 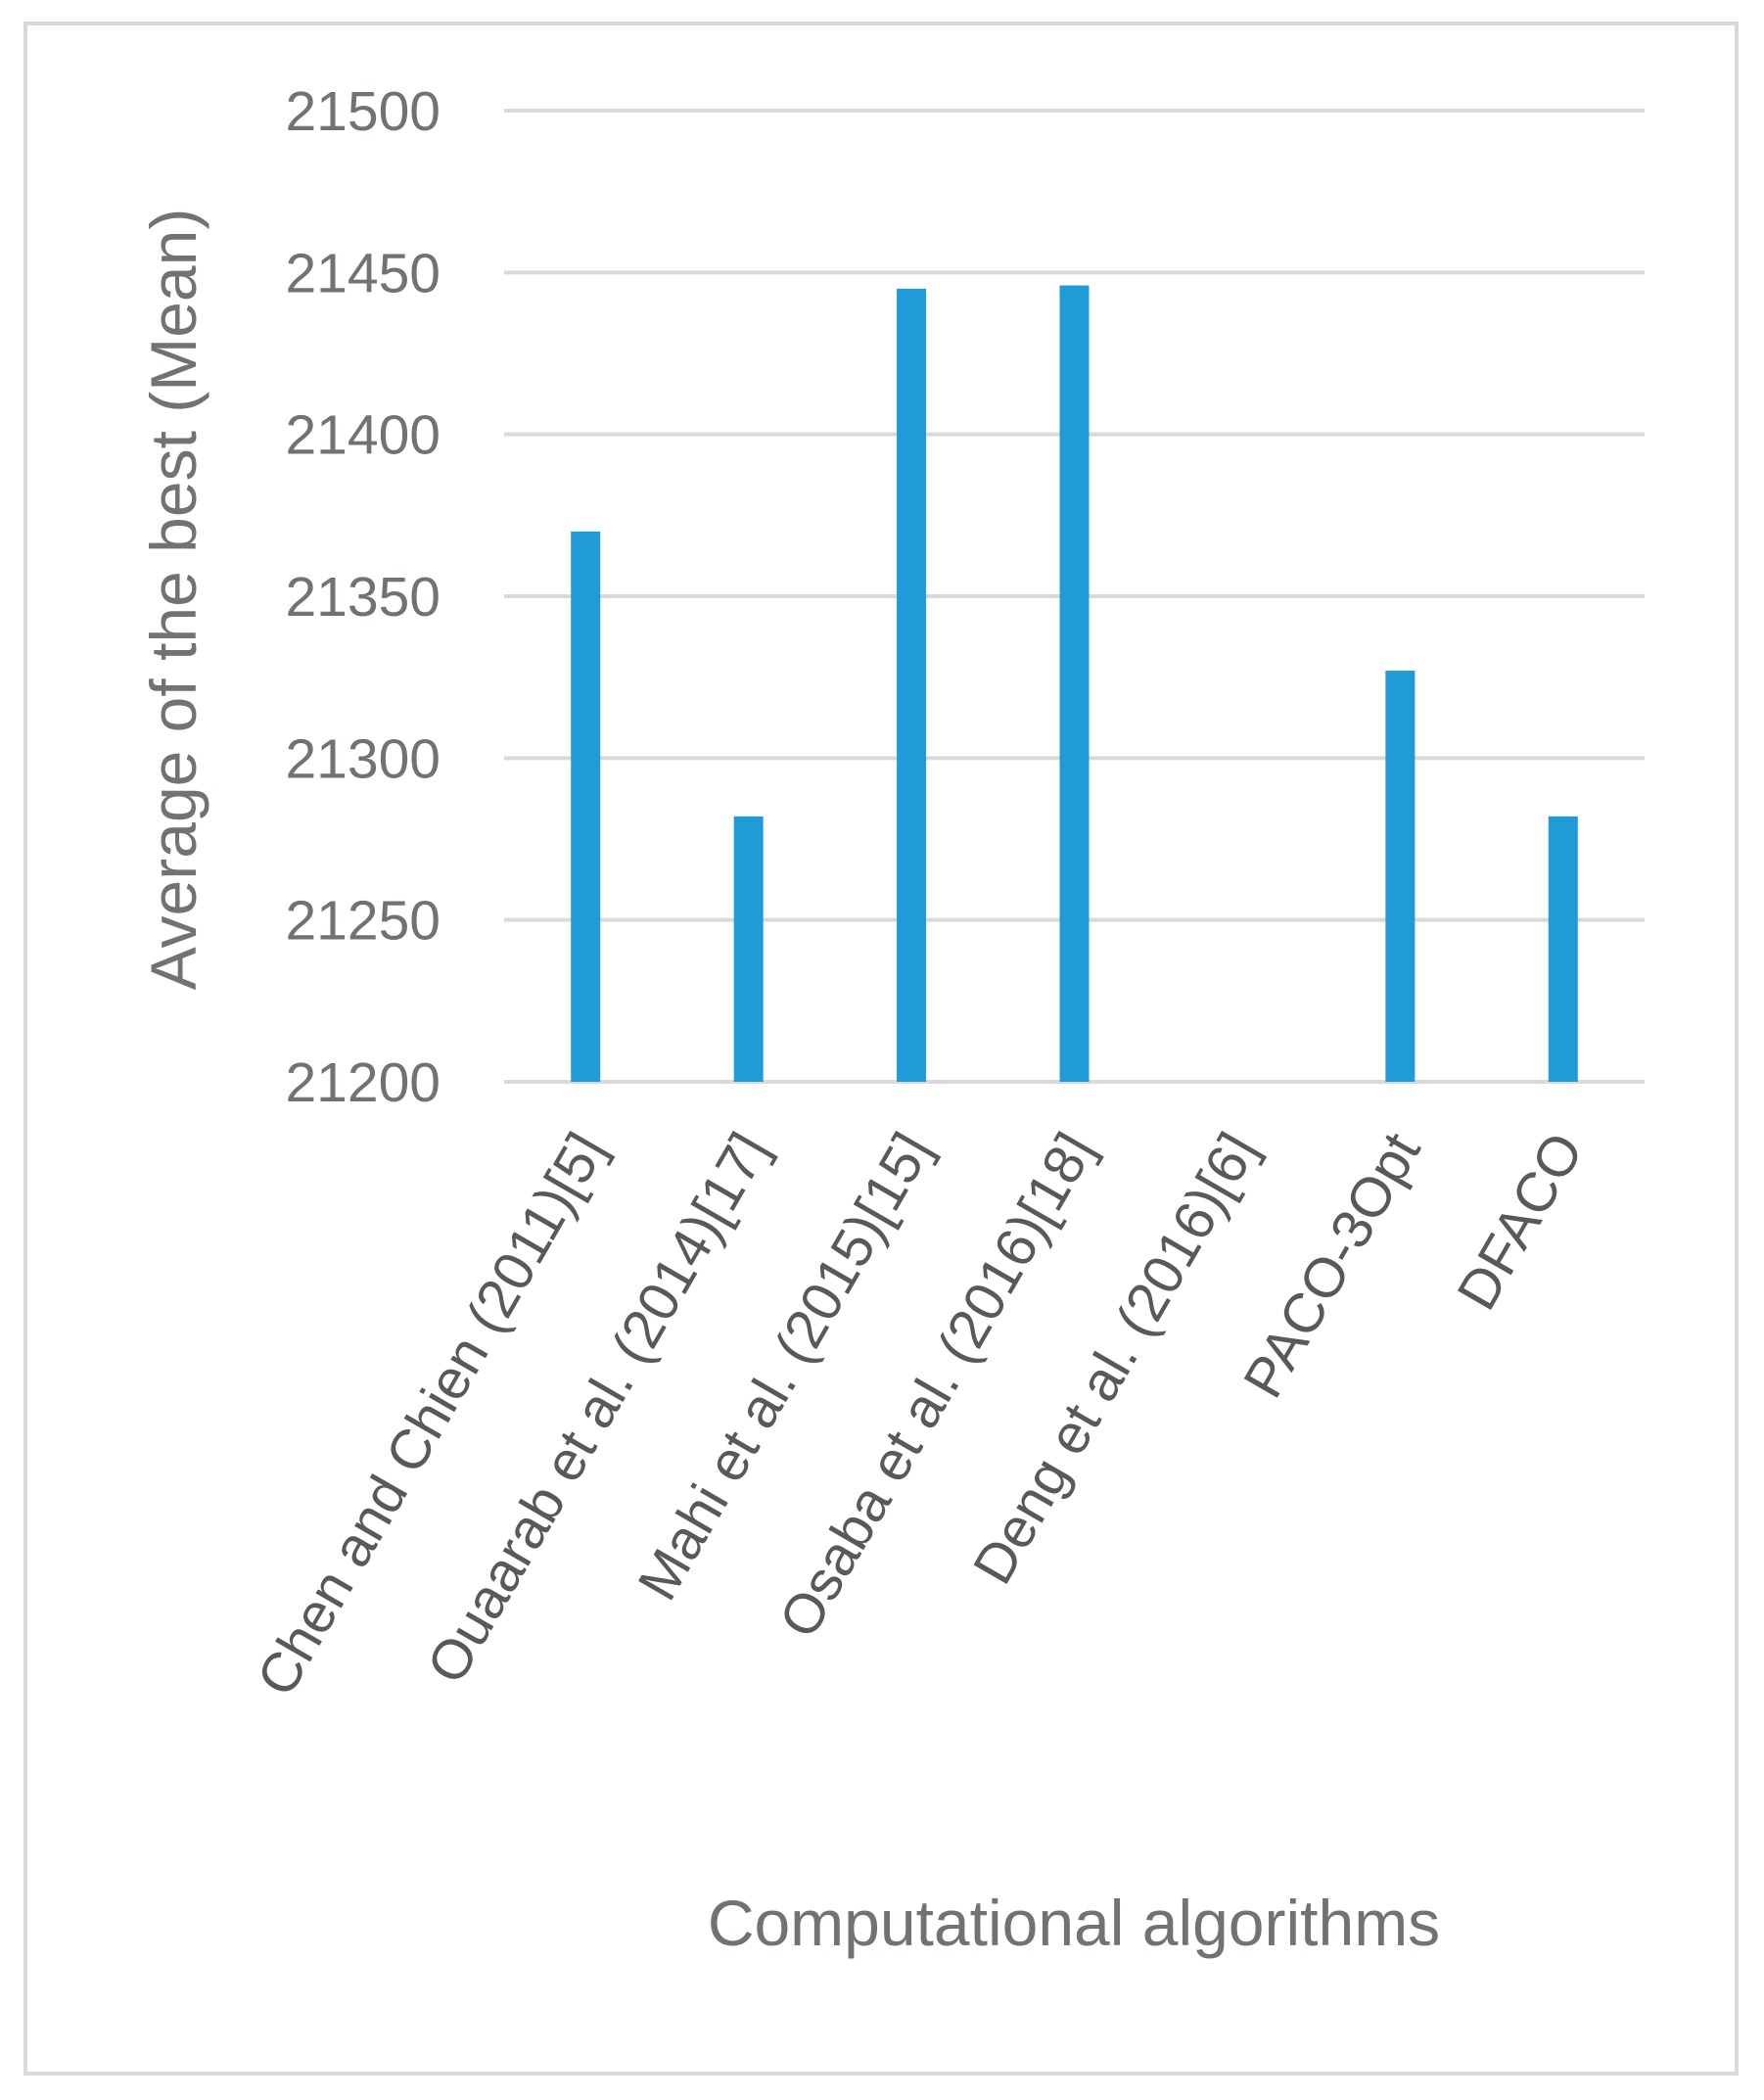 What do you see at coordinates (363, 273) in the screenshot?
I see `y-tick-label: 21450` at bounding box center [363, 273].